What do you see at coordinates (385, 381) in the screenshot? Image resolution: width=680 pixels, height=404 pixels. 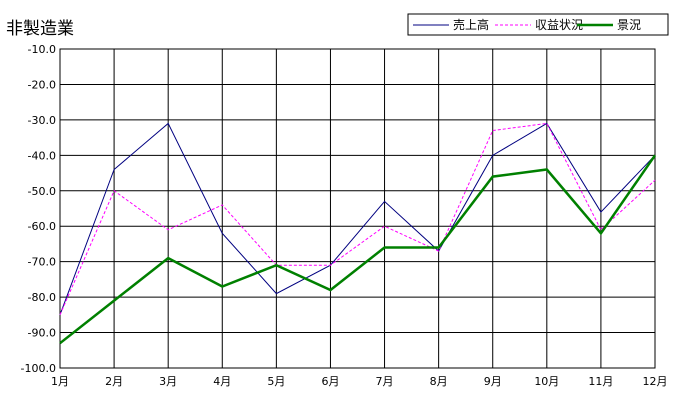 I see `x-tick-label: 7月` at bounding box center [385, 381].